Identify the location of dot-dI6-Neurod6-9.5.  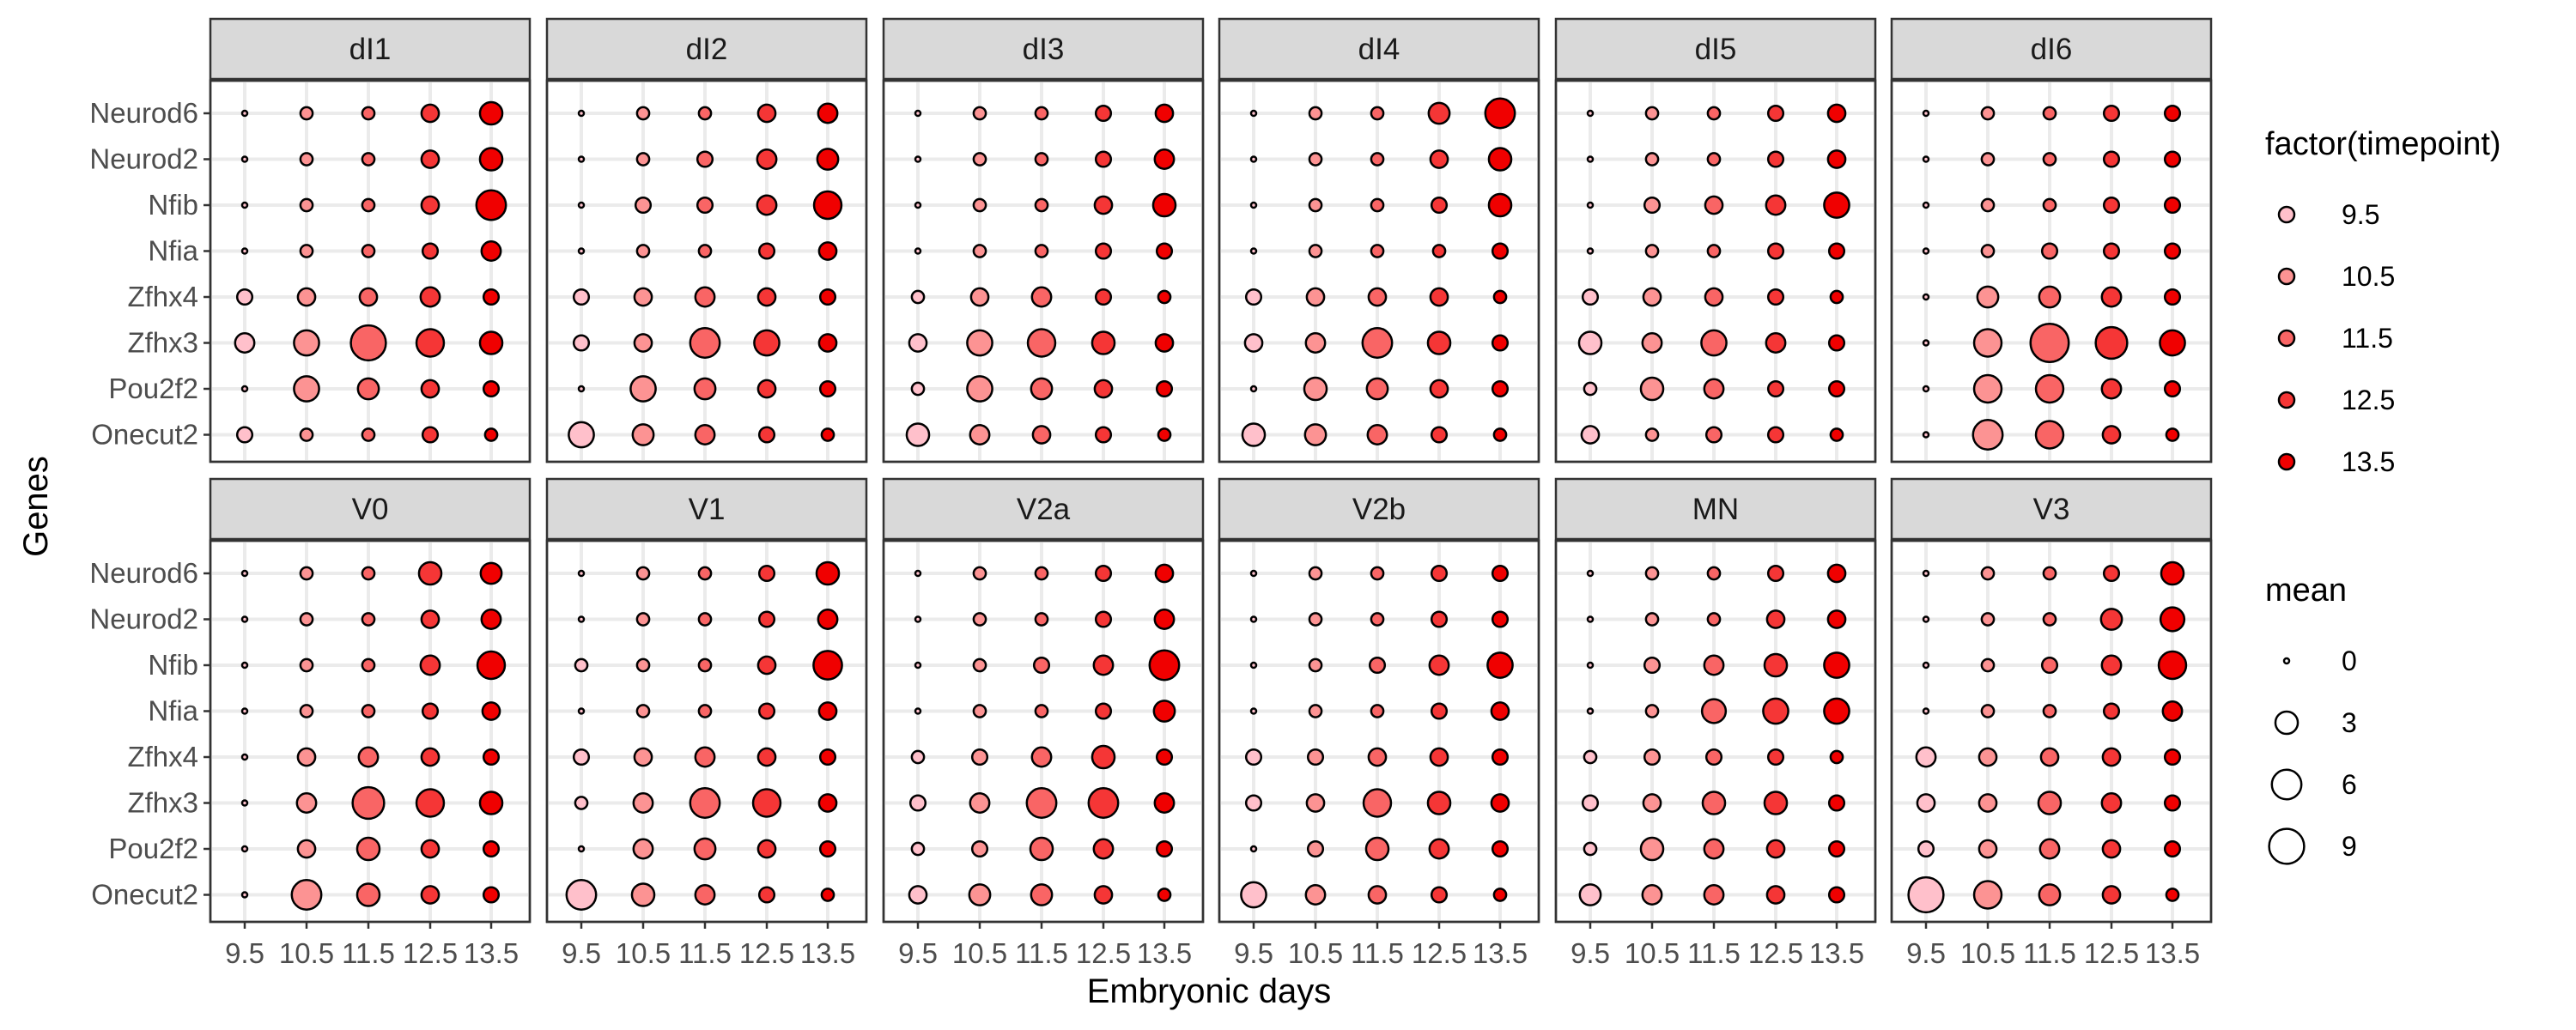
(1926, 113).